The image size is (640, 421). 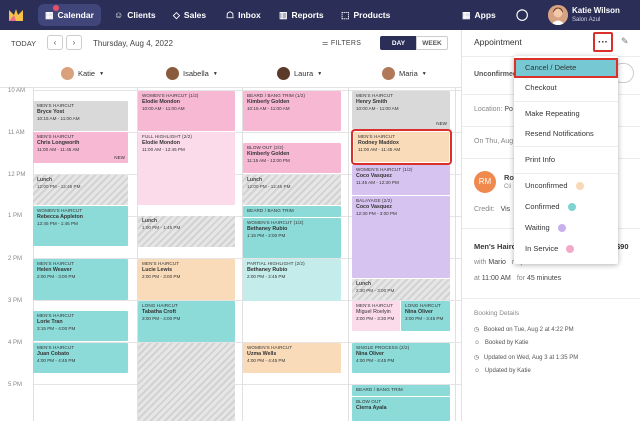 What do you see at coordinates (243, 15) in the screenshot?
I see `nav-inbox: ☖ Inbox` at bounding box center [243, 15].